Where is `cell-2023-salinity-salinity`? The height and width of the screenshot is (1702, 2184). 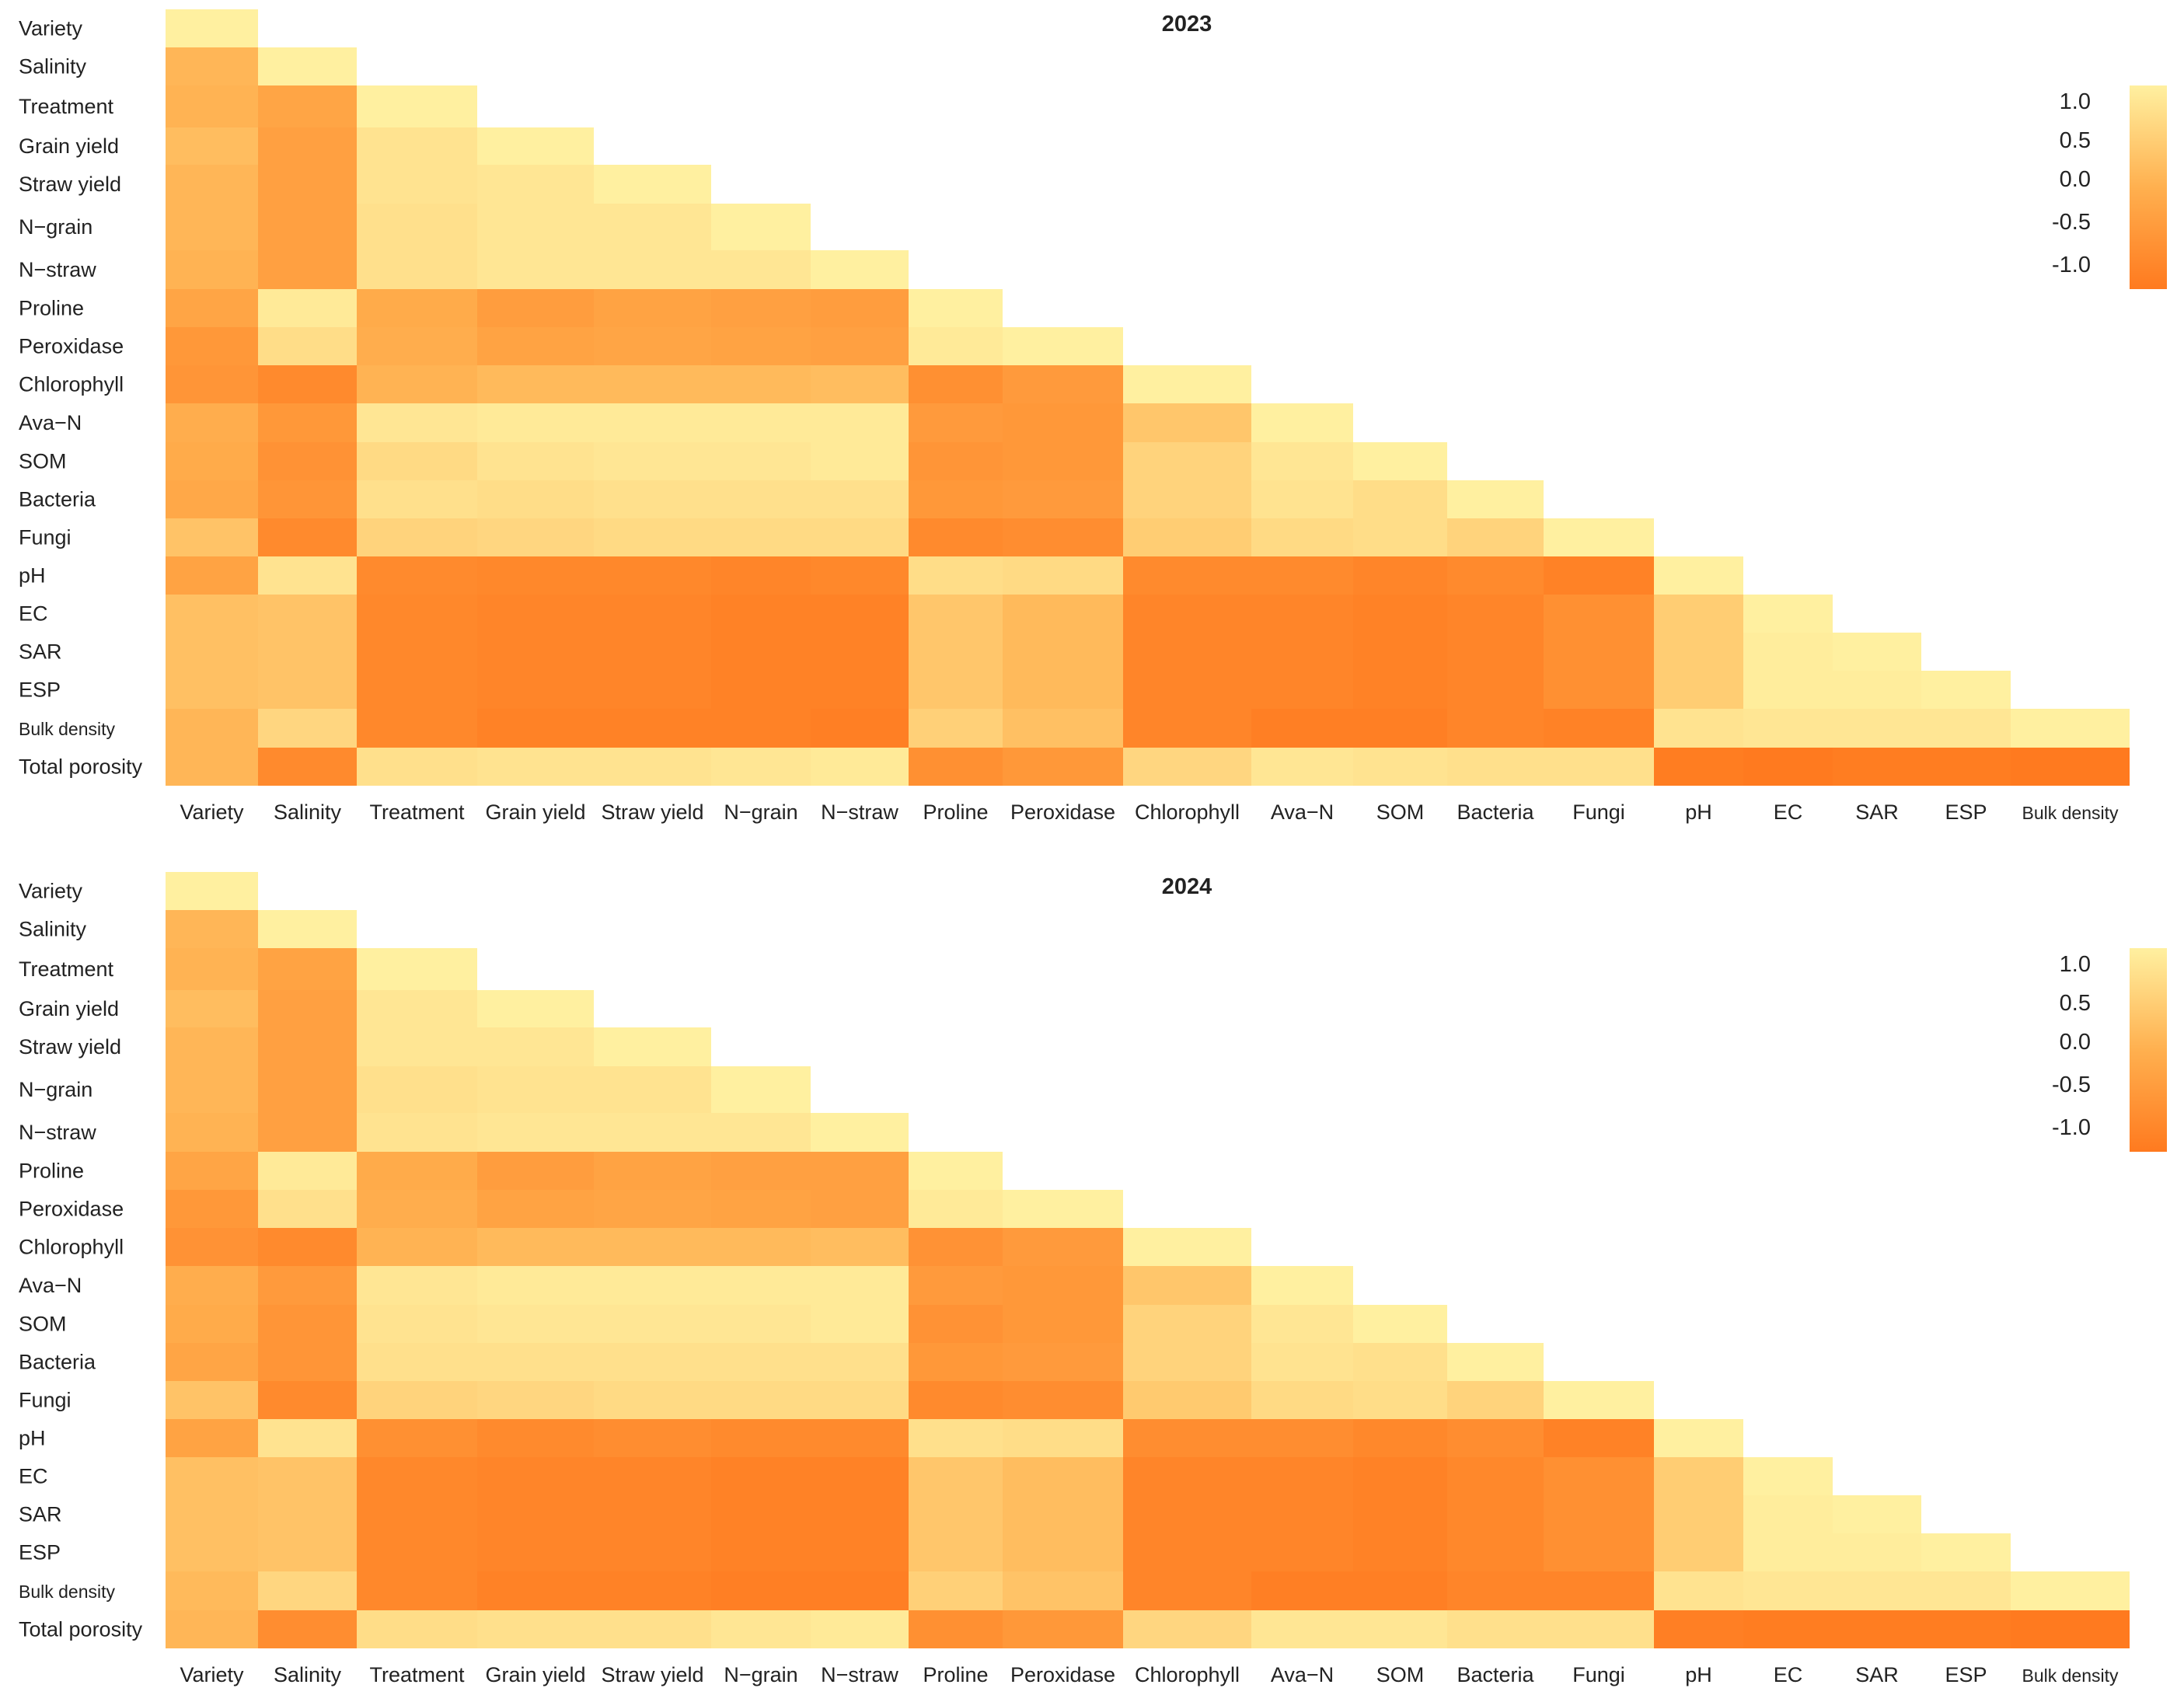
cell-2023-salinity-salinity is located at coordinates (308, 66).